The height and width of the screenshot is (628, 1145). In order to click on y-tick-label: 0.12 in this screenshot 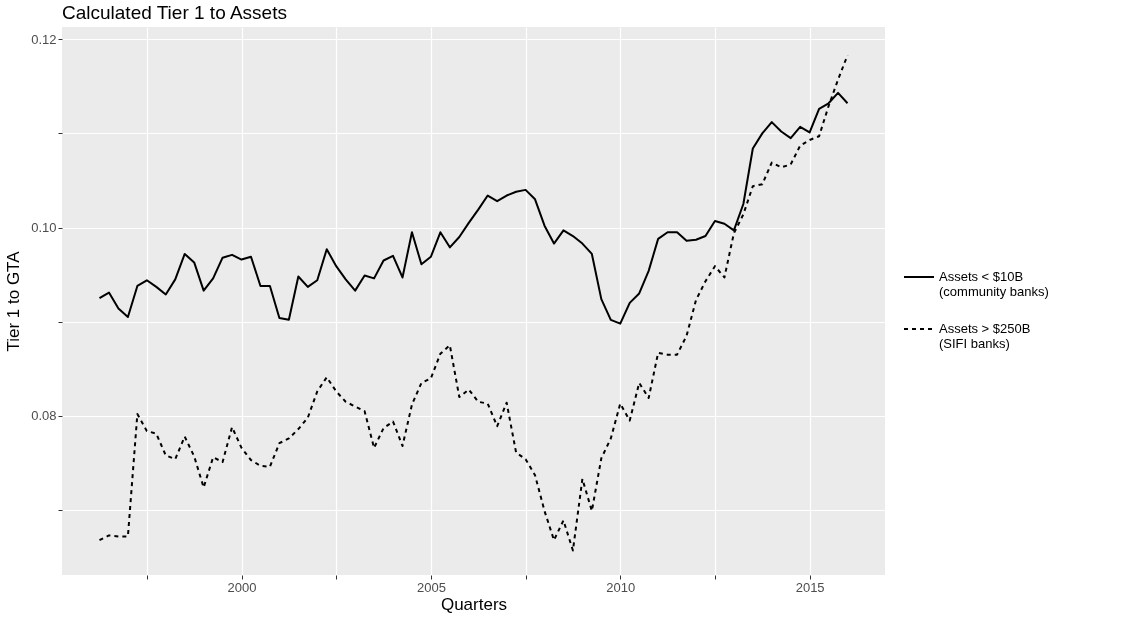, I will do `click(44, 39)`.